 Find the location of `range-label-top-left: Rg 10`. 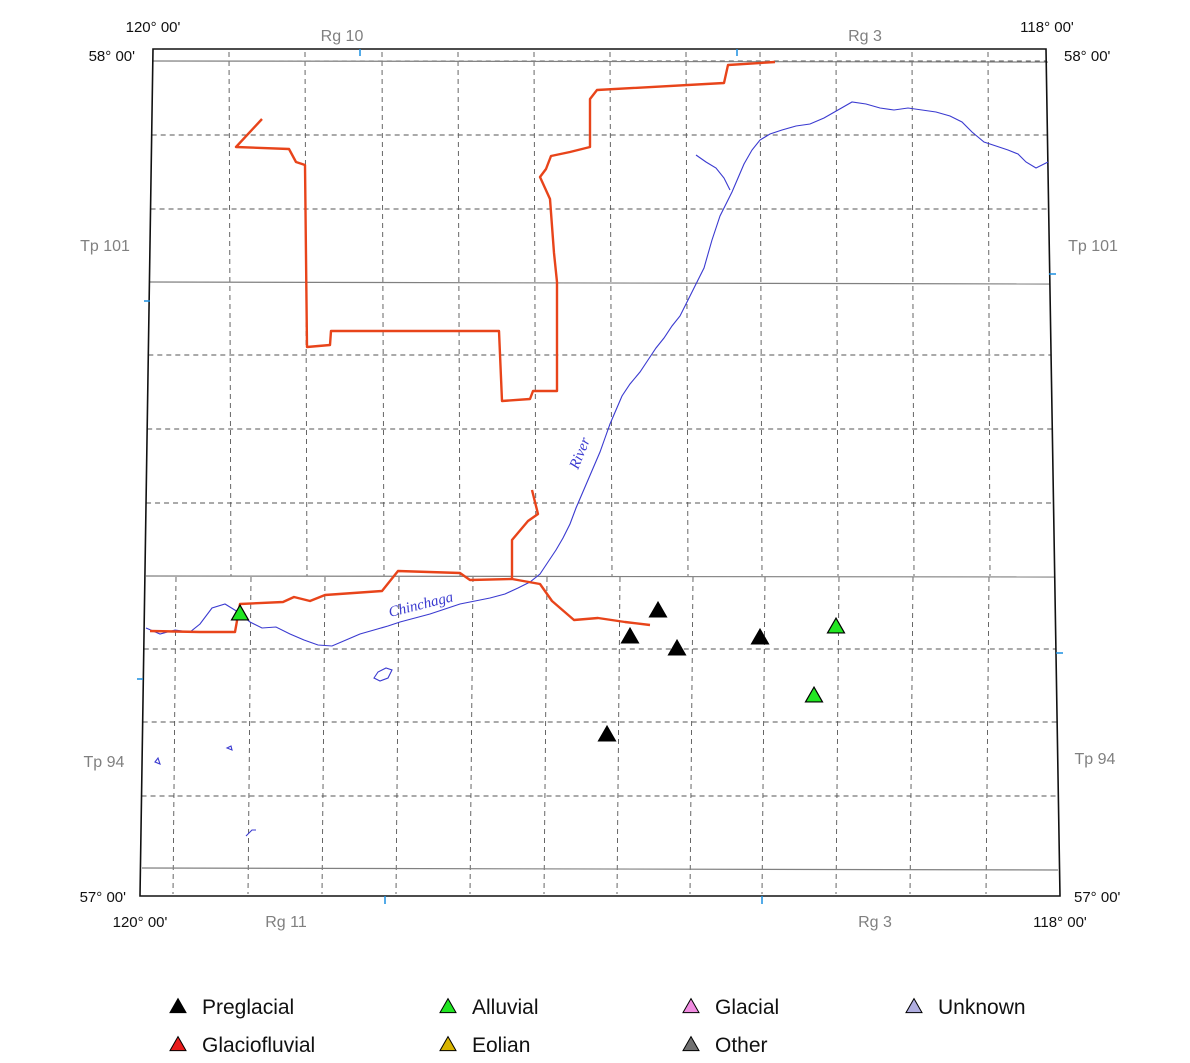

range-label-top-left: Rg 10 is located at coordinates (342, 36).